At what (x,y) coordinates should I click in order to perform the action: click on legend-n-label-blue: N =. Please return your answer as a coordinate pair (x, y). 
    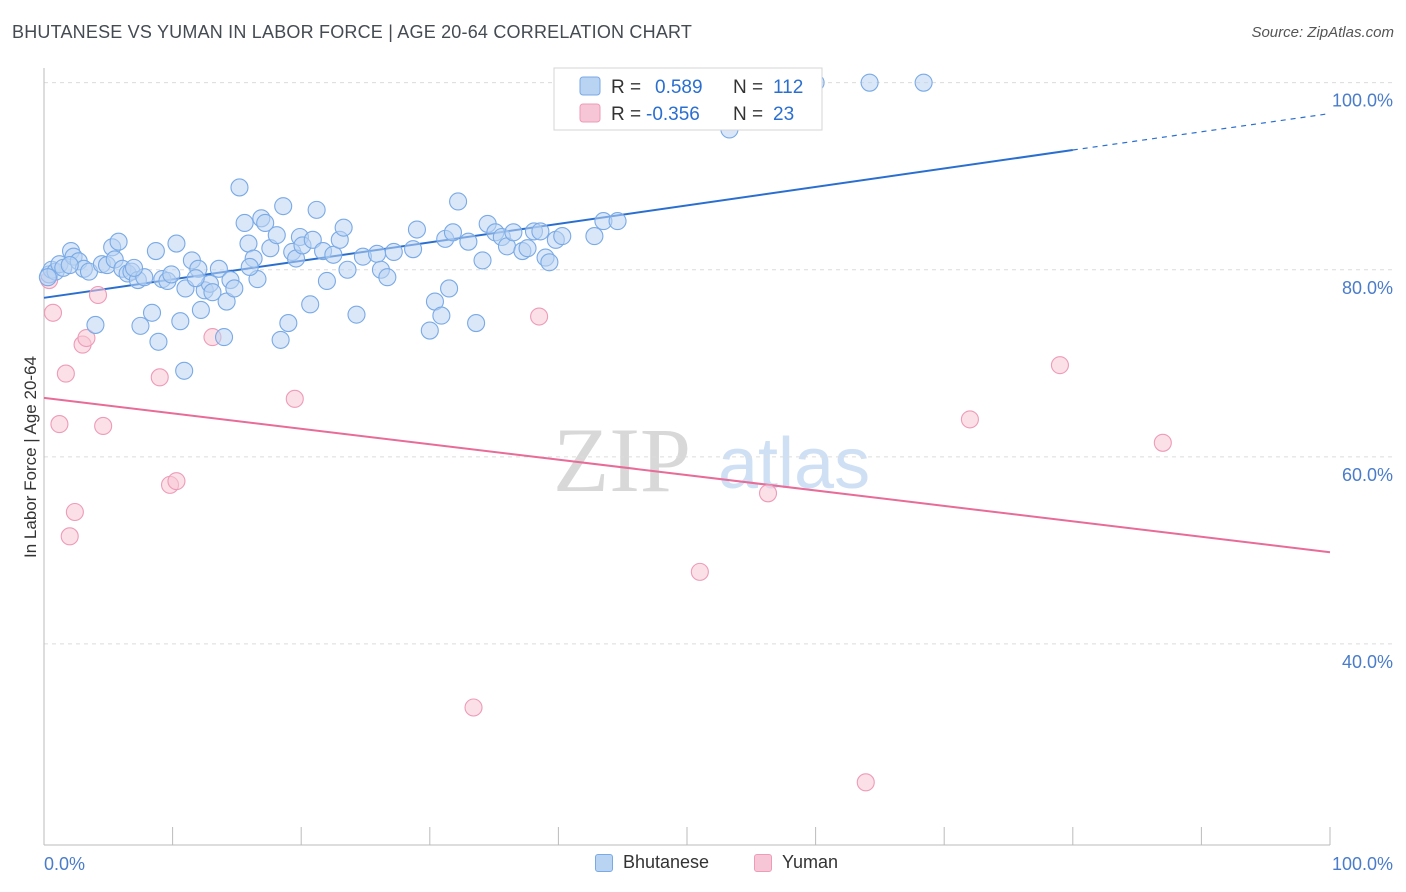
    Looking at the image, I should click on (748, 87).